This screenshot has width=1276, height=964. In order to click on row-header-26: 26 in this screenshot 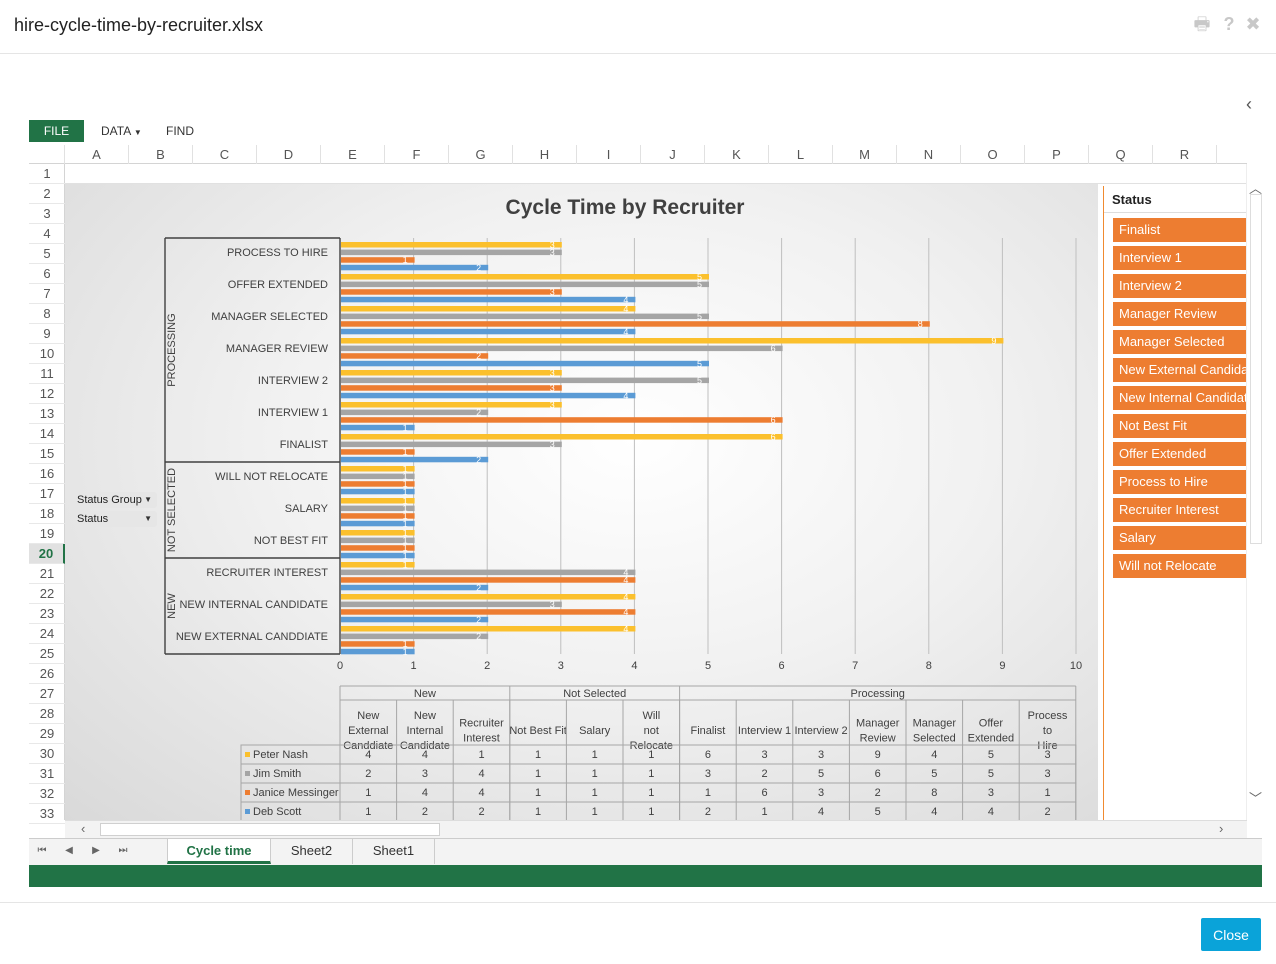, I will do `click(47, 674)`.